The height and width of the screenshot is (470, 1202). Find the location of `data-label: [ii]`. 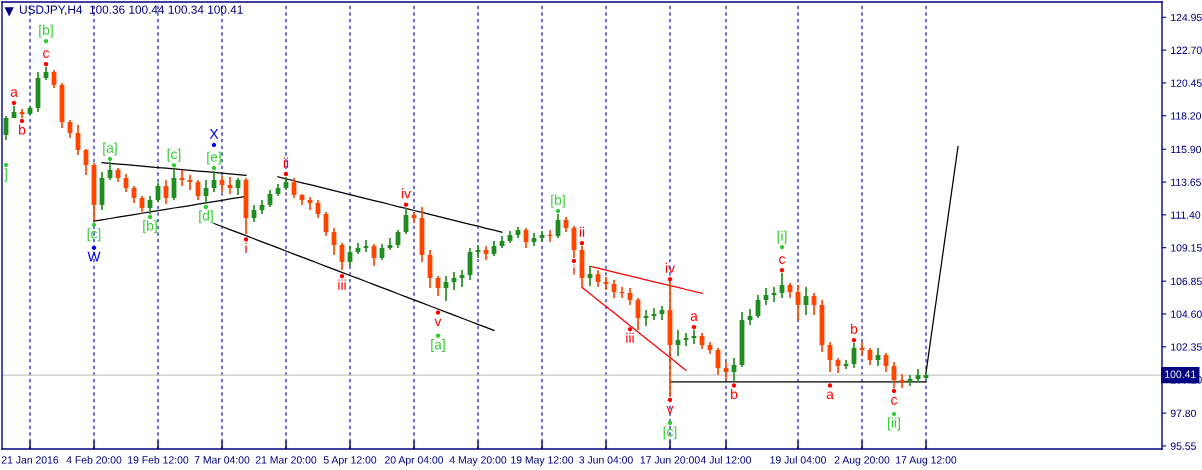

data-label: [ii] is located at coordinates (894, 424).